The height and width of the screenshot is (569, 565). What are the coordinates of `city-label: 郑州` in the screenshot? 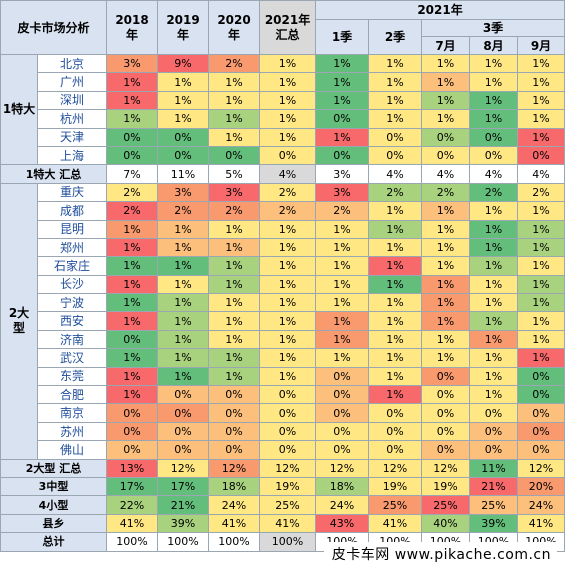 It's located at (72, 247).